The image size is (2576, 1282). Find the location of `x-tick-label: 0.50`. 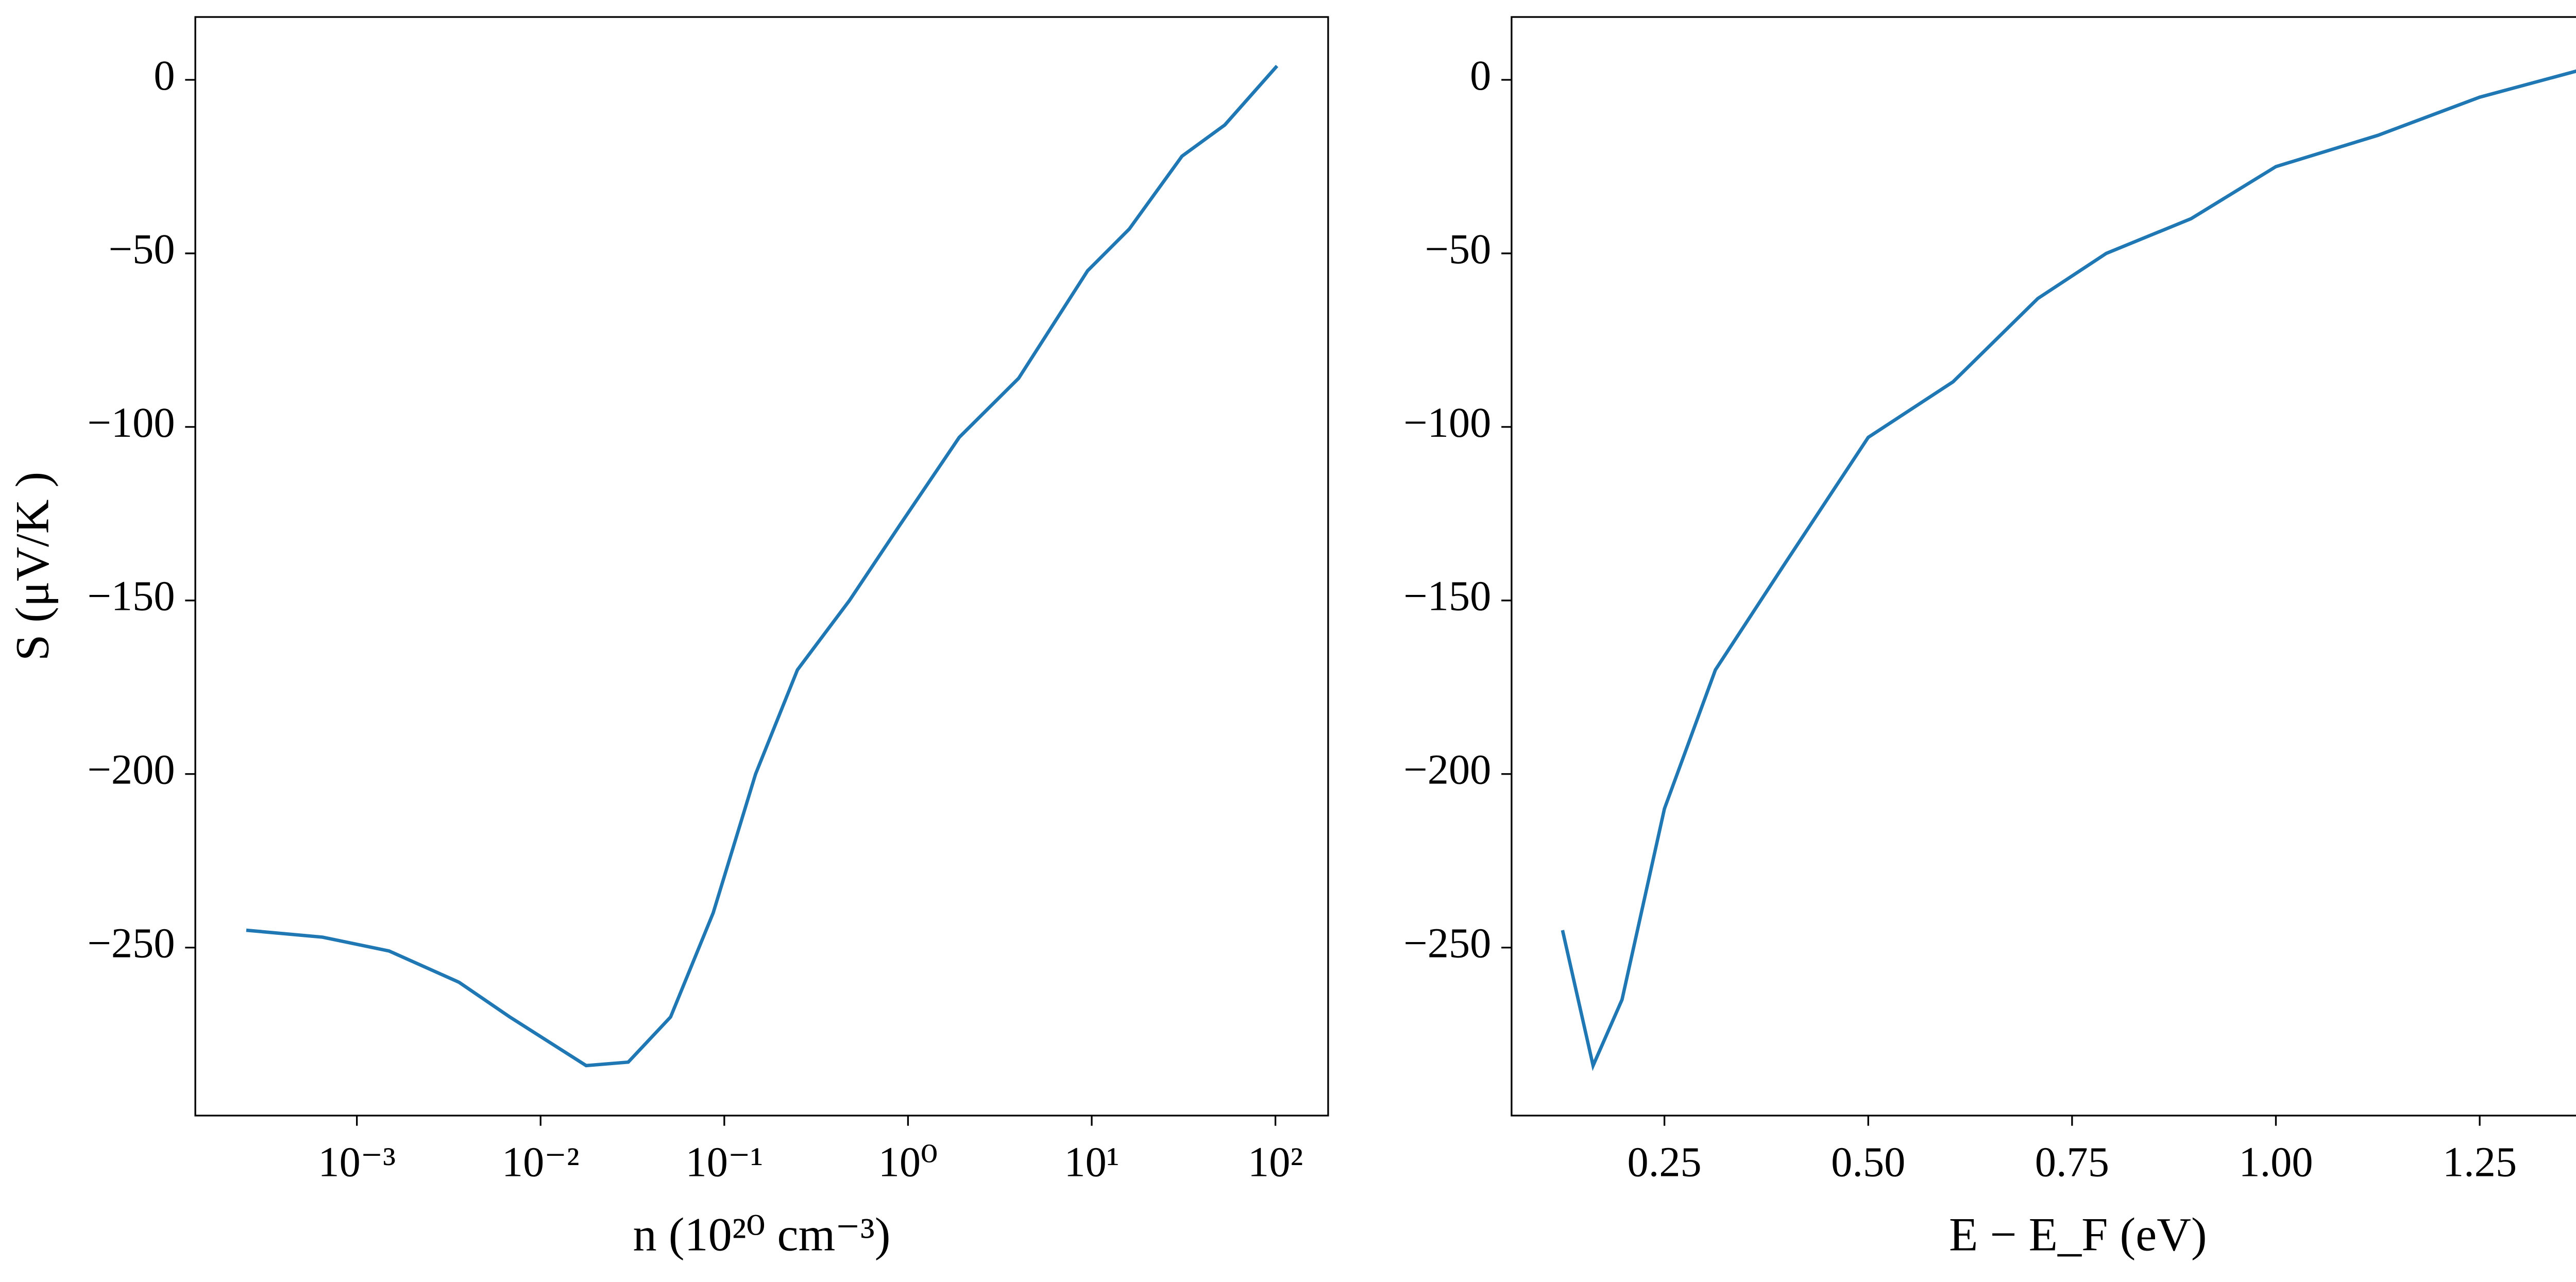

x-tick-label: 0.50 is located at coordinates (1868, 1163).